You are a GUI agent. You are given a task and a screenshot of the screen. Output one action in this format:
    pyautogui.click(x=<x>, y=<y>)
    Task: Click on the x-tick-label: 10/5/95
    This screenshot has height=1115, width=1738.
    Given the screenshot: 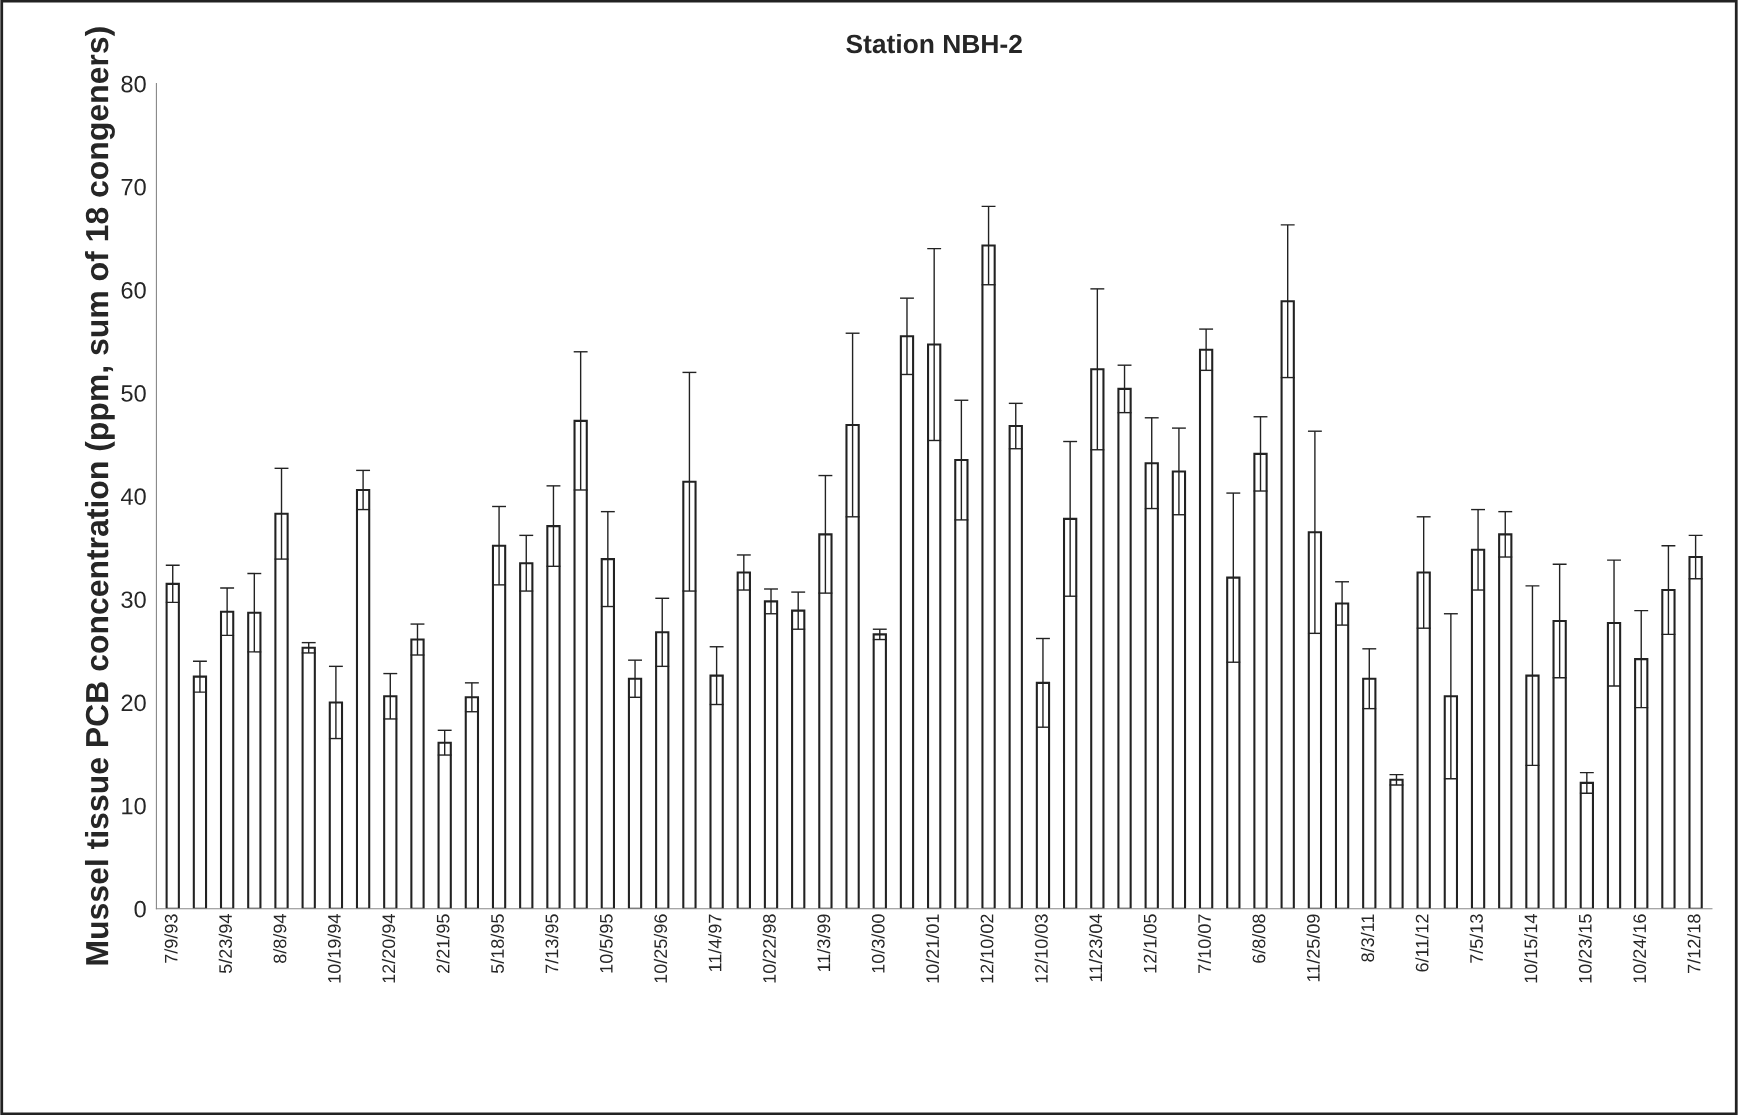 What is the action you would take?
    pyautogui.click(x=606, y=943)
    